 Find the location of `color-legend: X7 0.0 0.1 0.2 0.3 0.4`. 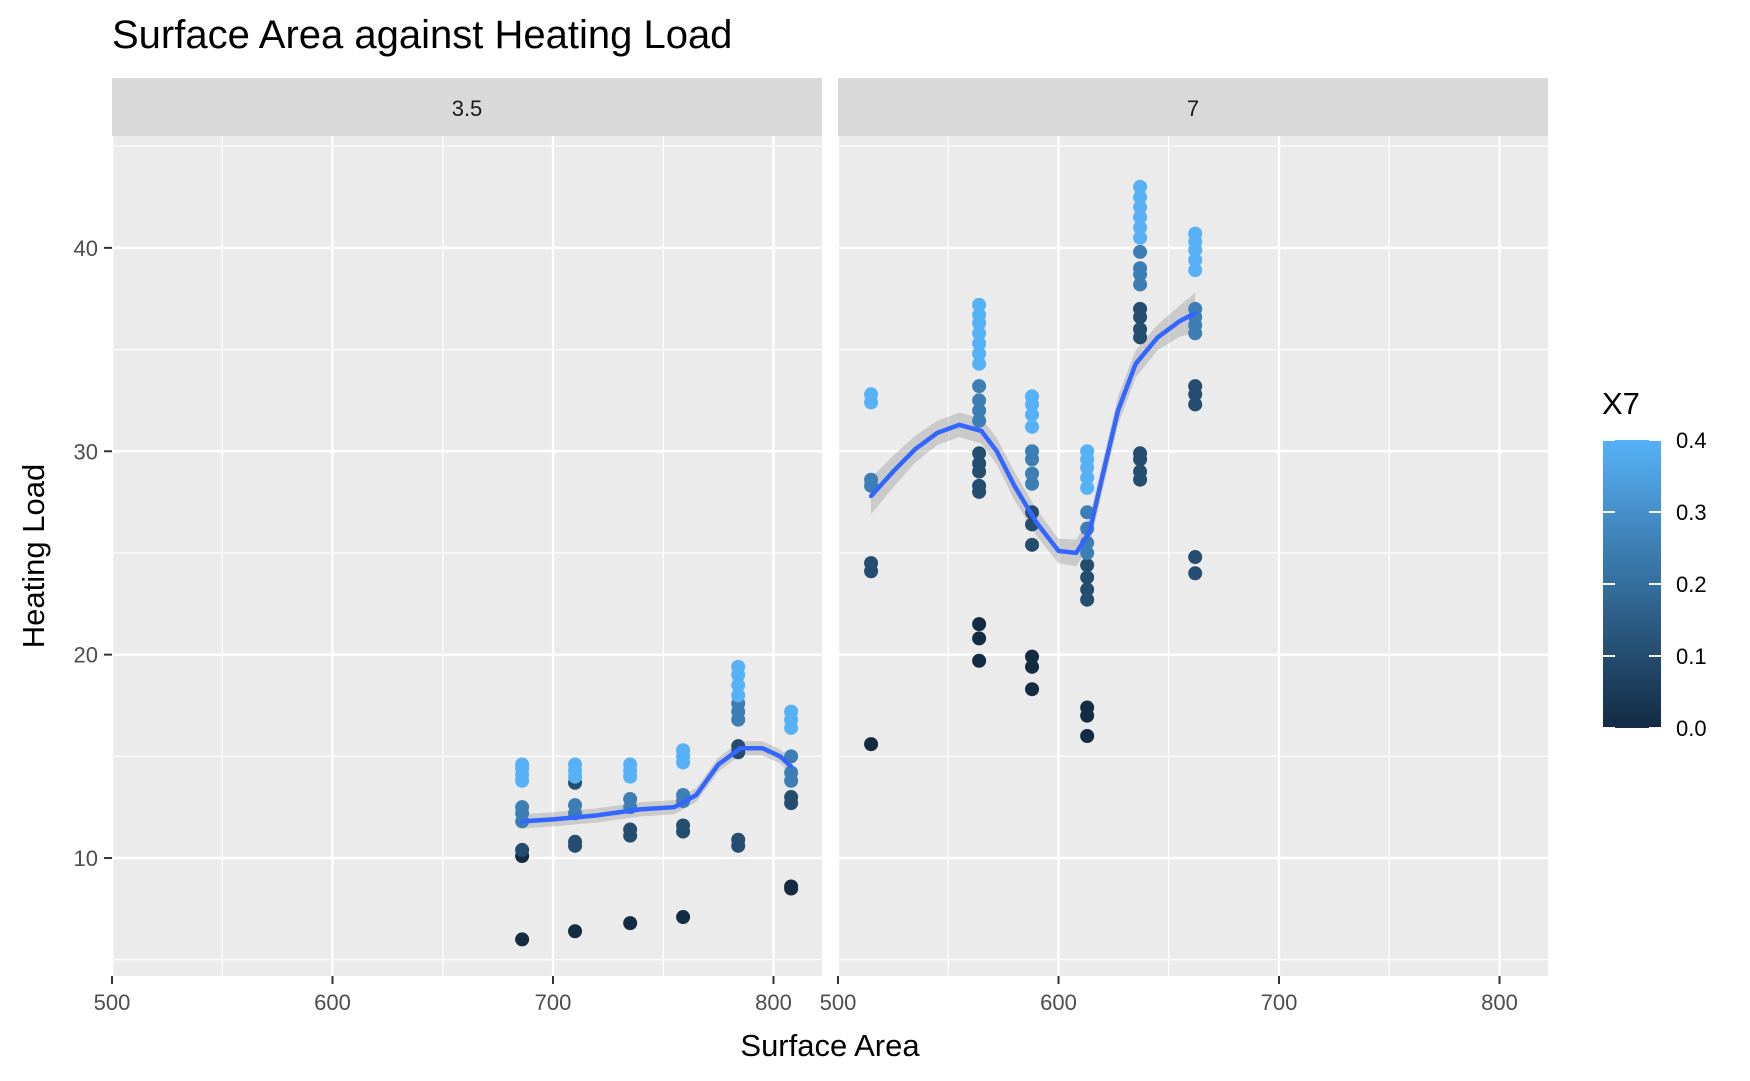

color-legend: X7 0.0 0.1 0.2 0.3 0.4 is located at coordinates (1654, 563).